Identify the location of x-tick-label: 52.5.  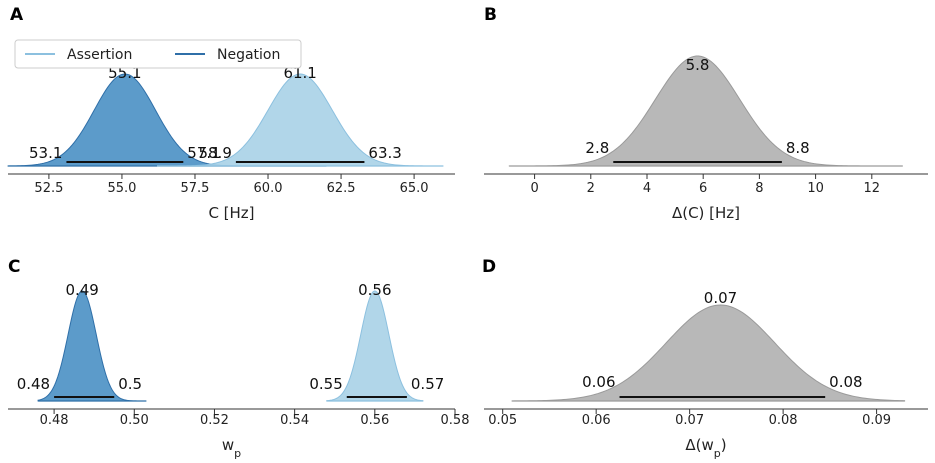
(48, 188).